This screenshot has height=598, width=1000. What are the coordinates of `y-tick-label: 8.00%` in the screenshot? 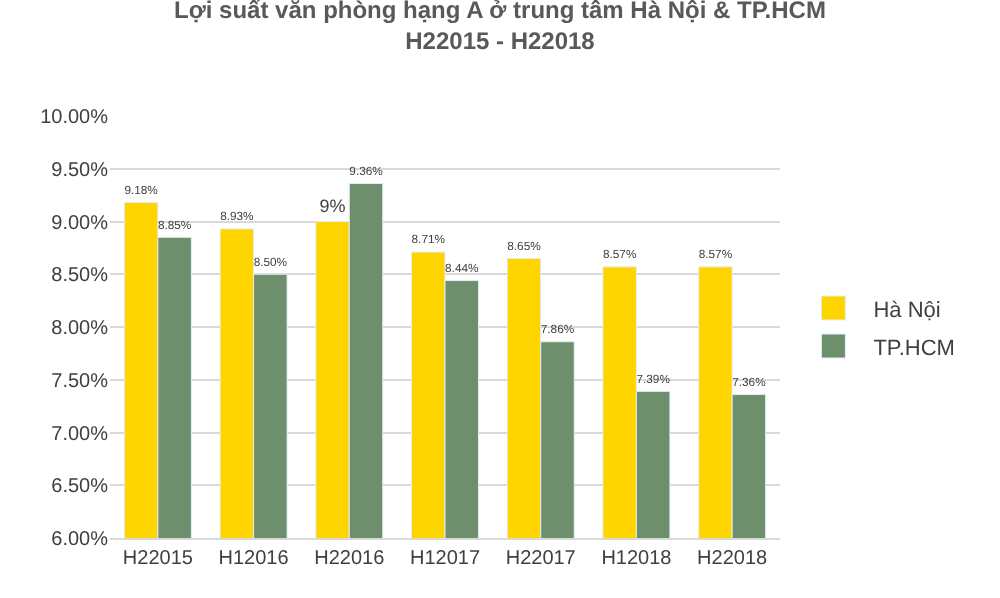 It's located at (80, 329).